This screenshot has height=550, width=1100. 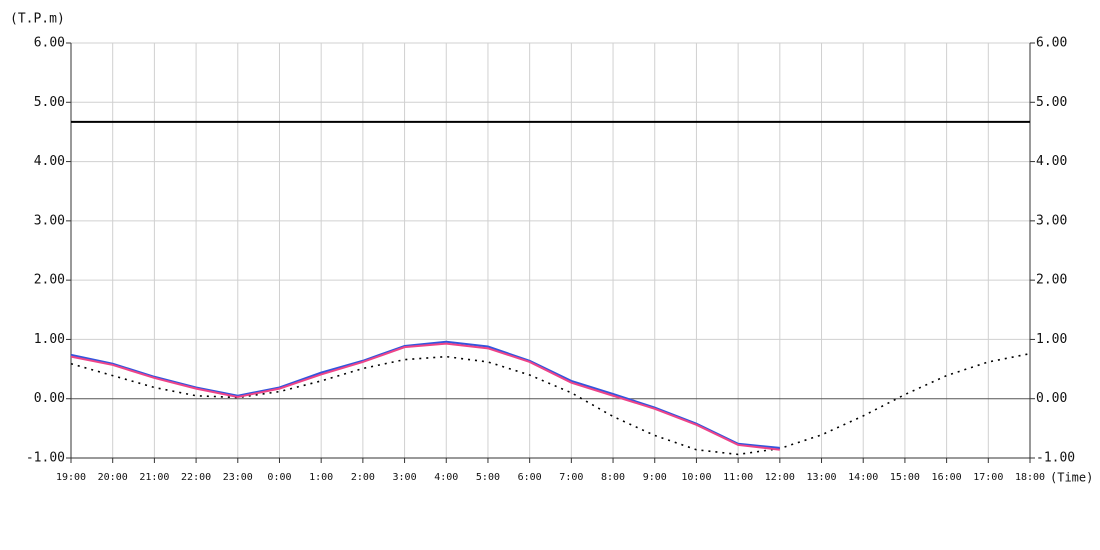 I want to click on y2-tick-label: 5.00, so click(x=1051, y=102).